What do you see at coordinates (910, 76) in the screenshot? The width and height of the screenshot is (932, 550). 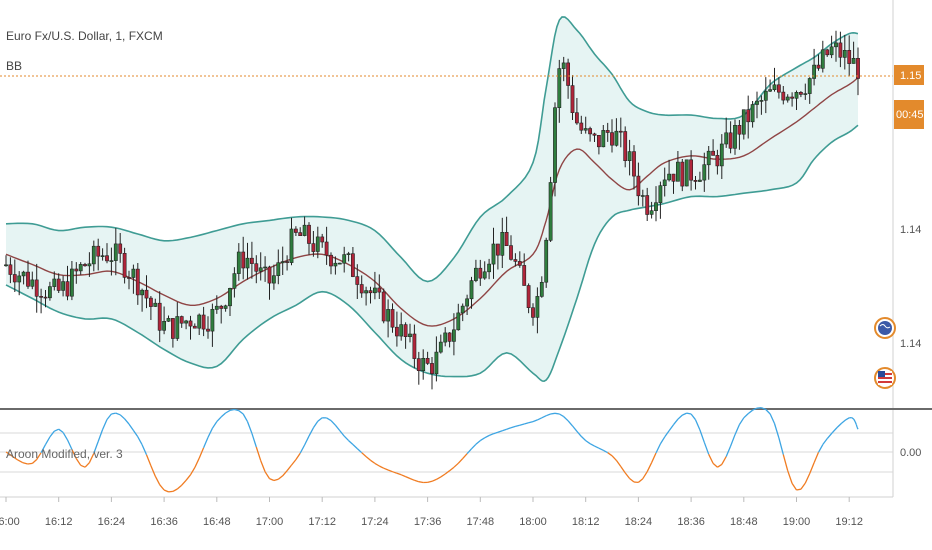 I see `last-price-label: 1.15` at bounding box center [910, 76].